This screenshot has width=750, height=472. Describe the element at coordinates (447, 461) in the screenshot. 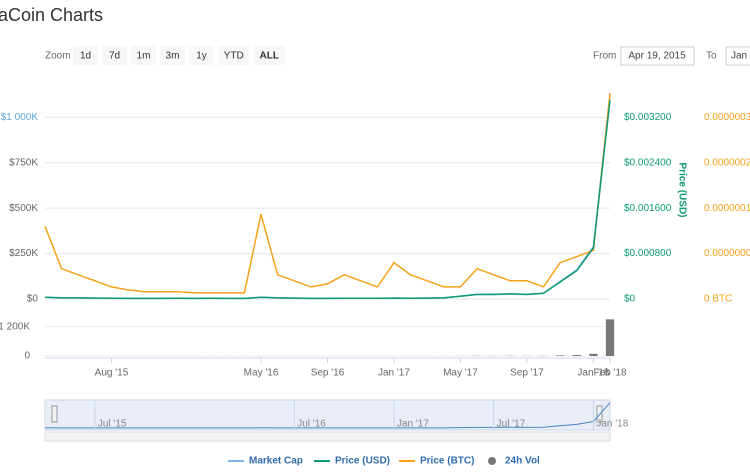

I see `legend-label: Price (BTC)` at that location.